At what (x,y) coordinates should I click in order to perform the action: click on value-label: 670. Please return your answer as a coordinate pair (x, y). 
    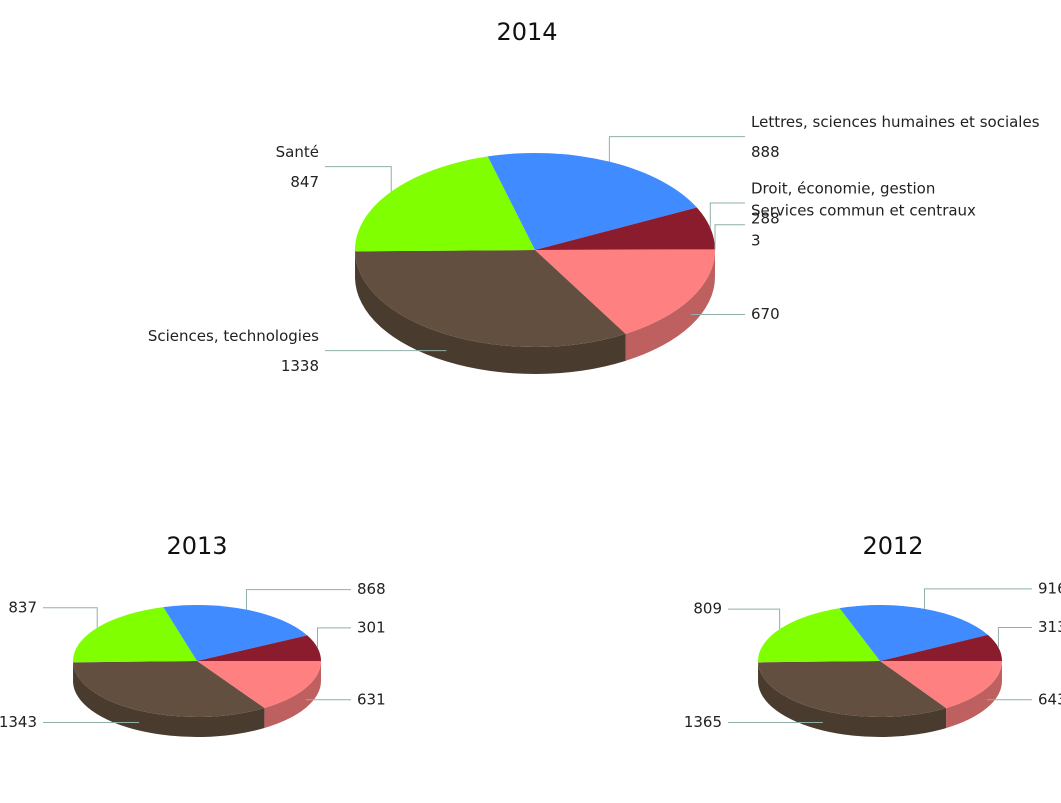
    Looking at the image, I should click on (765, 314).